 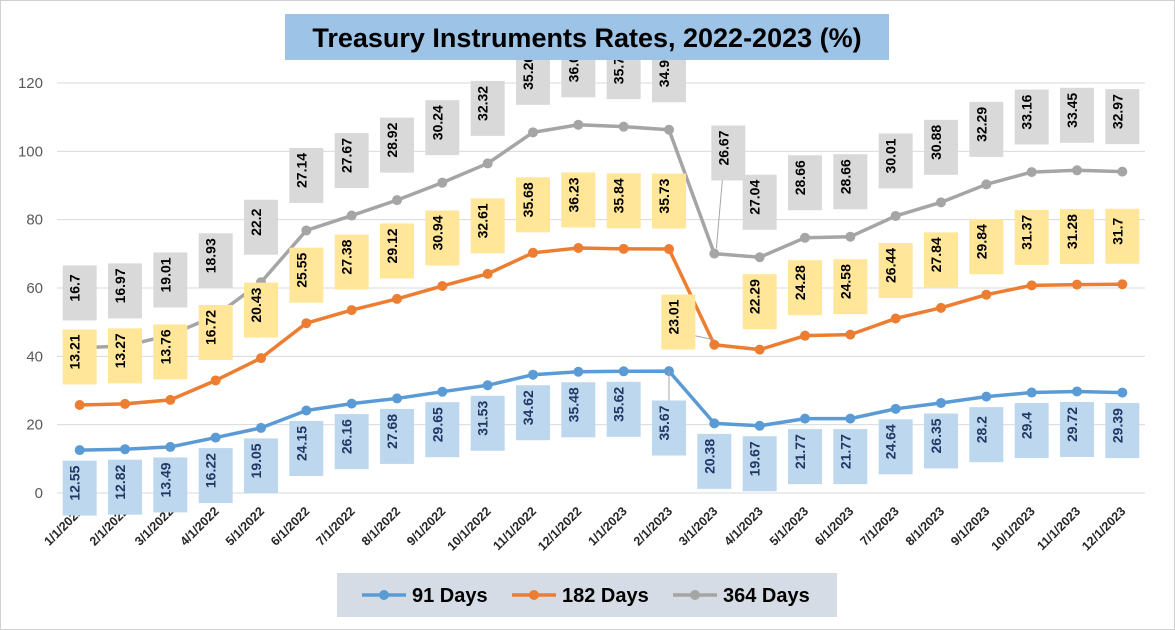 I want to click on data-label-text: 25.55, so click(x=301, y=269).